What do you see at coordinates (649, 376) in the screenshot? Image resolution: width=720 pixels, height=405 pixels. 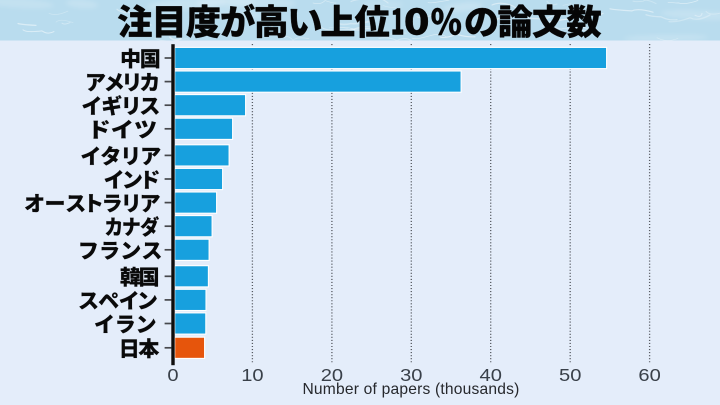 I see `svg-text: 60` at bounding box center [649, 376].